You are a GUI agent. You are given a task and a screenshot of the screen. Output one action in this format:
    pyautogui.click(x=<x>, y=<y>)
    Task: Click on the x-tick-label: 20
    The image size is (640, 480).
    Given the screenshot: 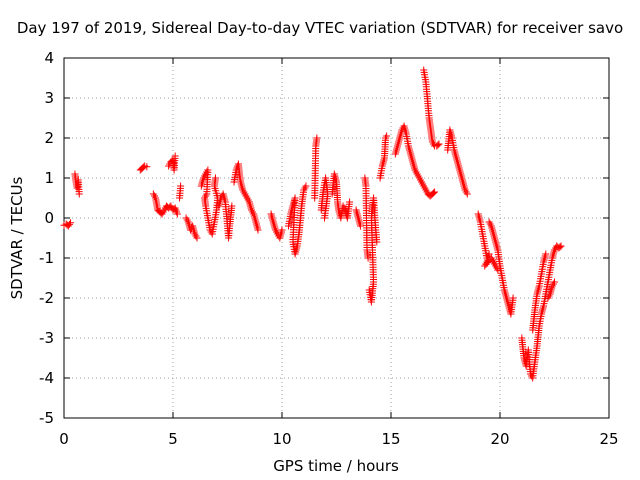 What is the action you would take?
    pyautogui.click(x=499, y=439)
    